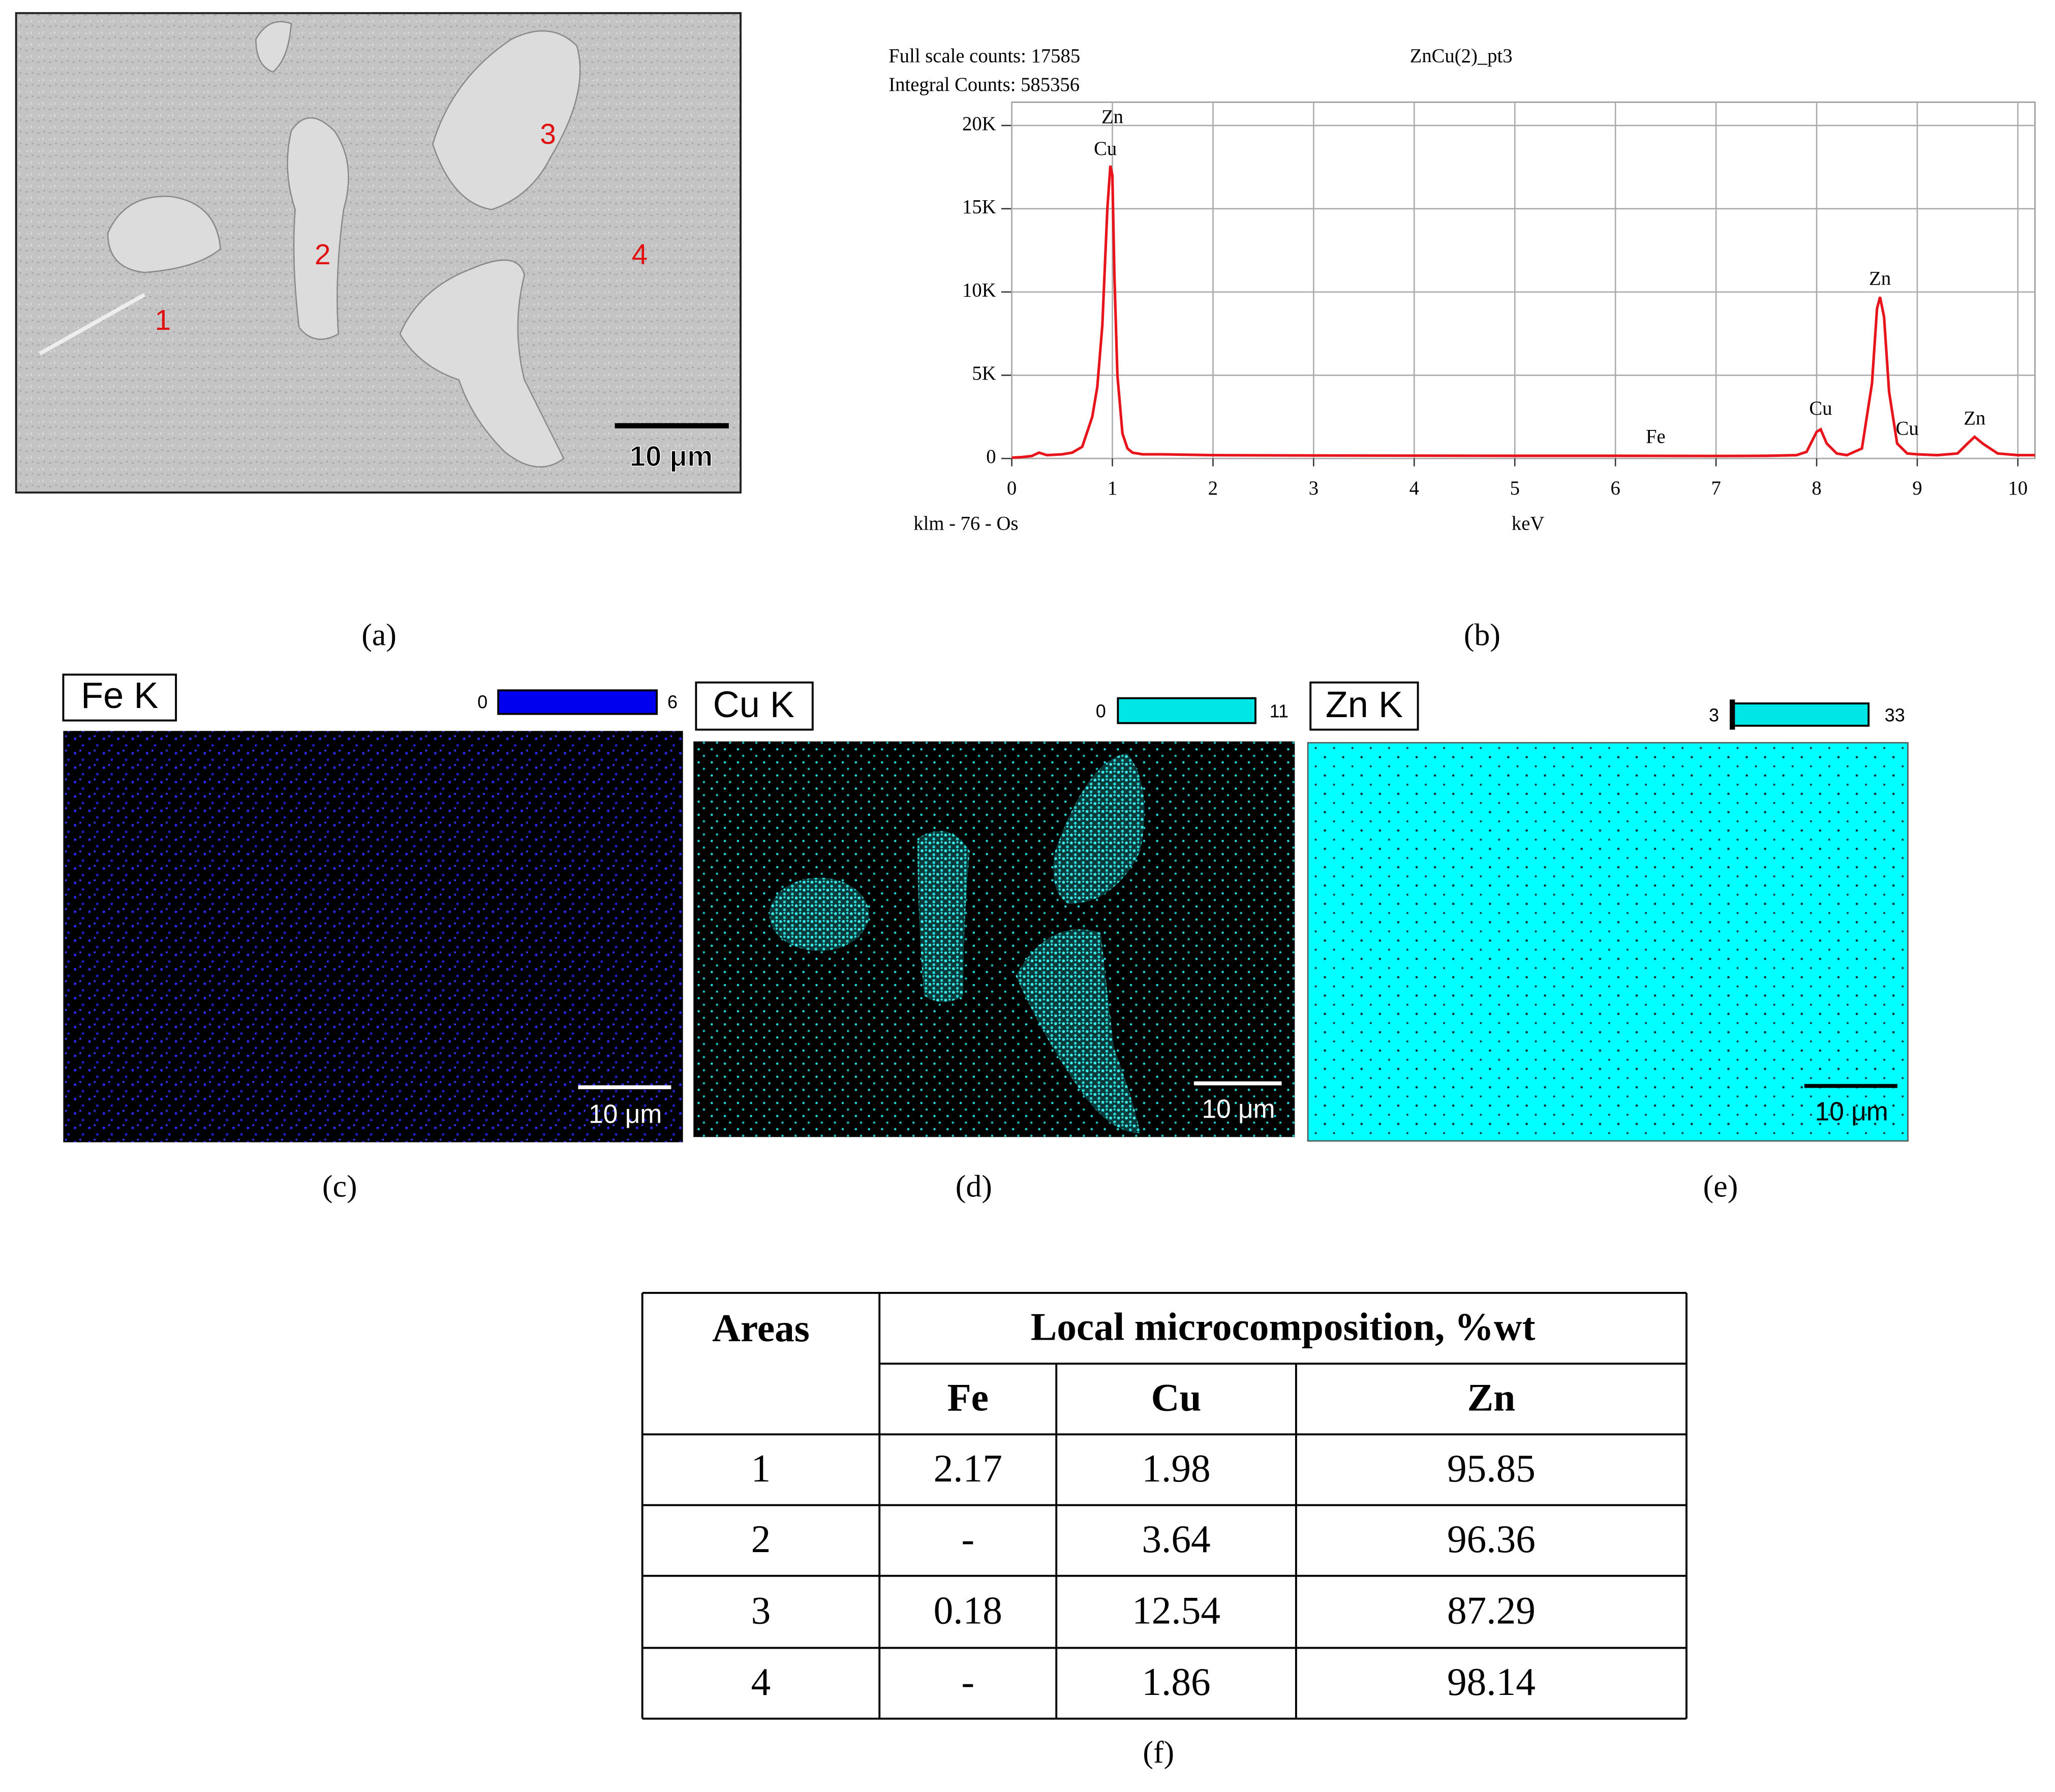 This screenshot has width=2055, height=1792. Describe the element at coordinates (378, 253) in the screenshot. I see `sem-image: 1 2 3 4 10 μm` at that location.